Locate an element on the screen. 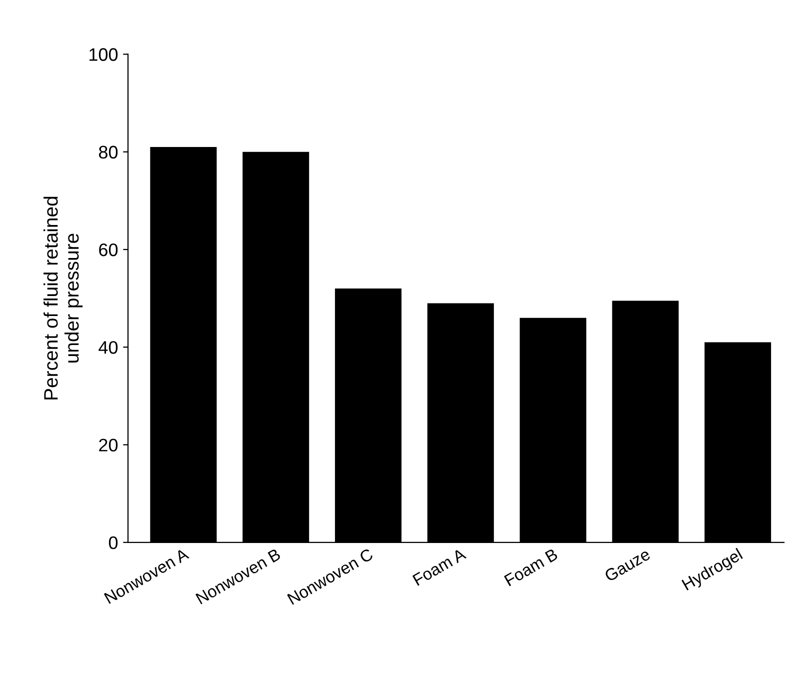 This screenshot has width=800, height=678. y-axis-title: Percent of fluid retained under pressure is located at coordinates (63, 298).